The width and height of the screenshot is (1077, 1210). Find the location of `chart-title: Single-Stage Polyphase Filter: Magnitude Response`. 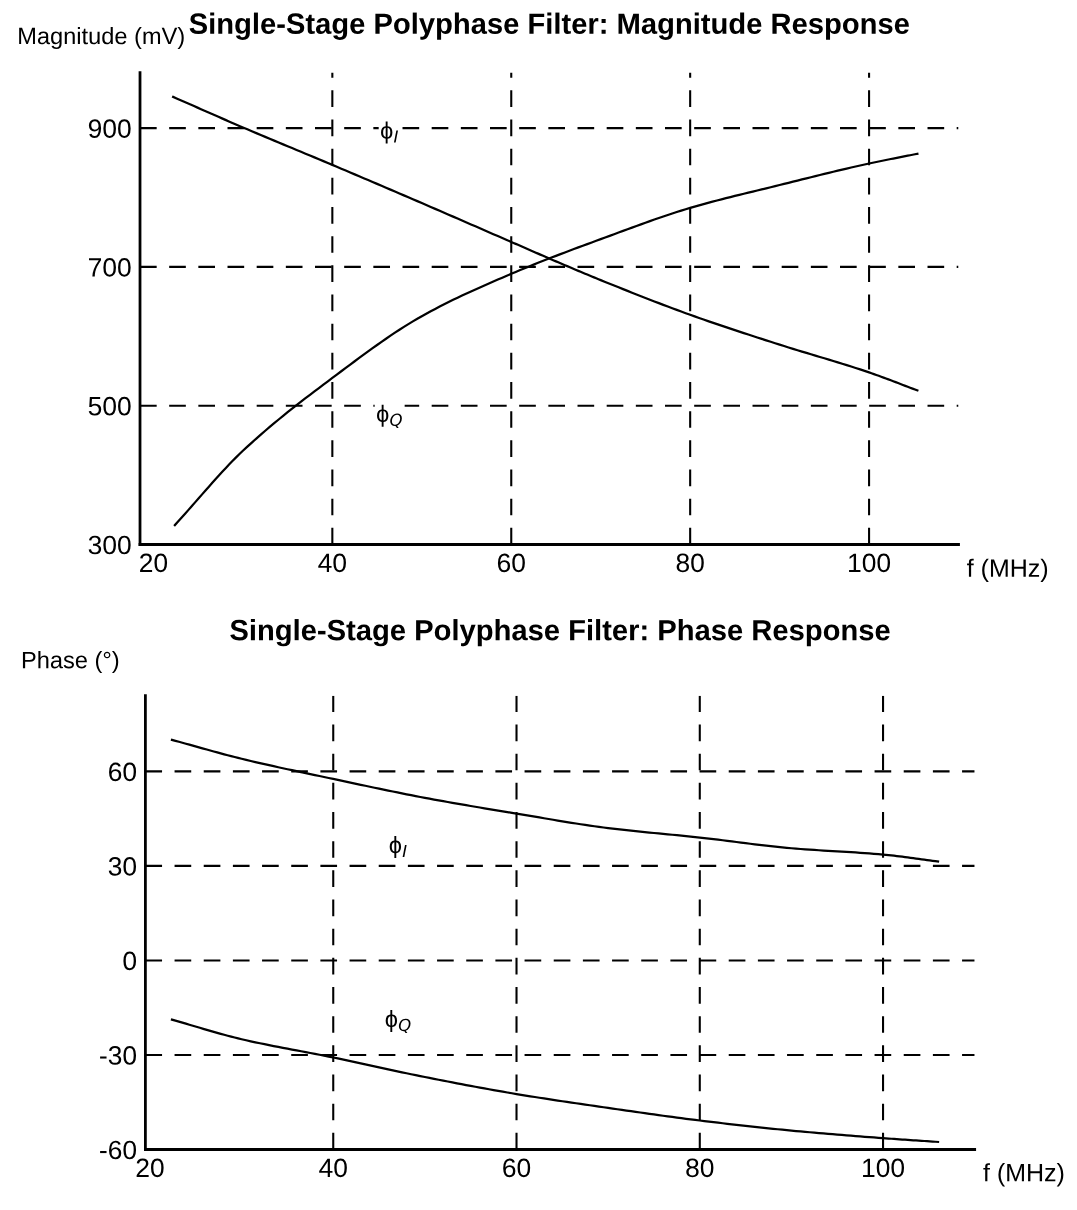

chart-title: Single-Stage Polyphase Filter: Magnitude Response is located at coordinates (549, 26).